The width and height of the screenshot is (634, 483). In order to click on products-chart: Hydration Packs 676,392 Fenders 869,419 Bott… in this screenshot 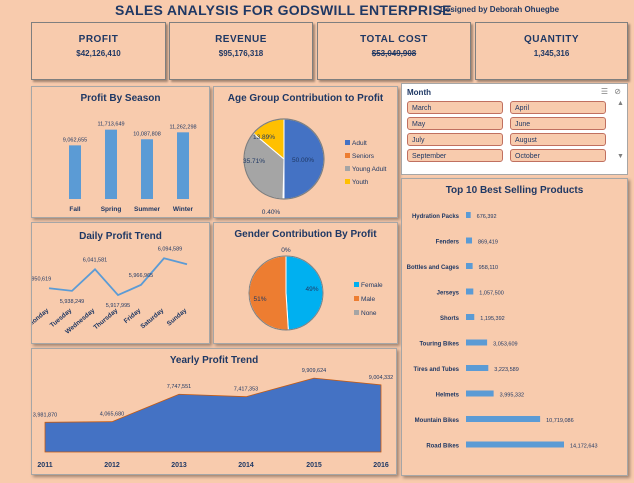, I will do `click(502, 331)`.